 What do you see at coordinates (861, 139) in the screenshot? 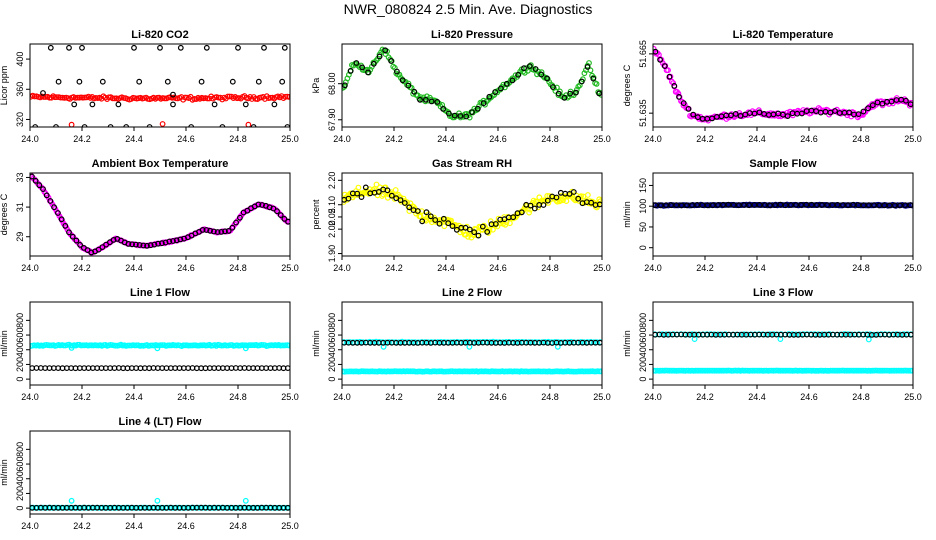
I see `x-tick-label-temperature-4: 24.8` at bounding box center [861, 139].